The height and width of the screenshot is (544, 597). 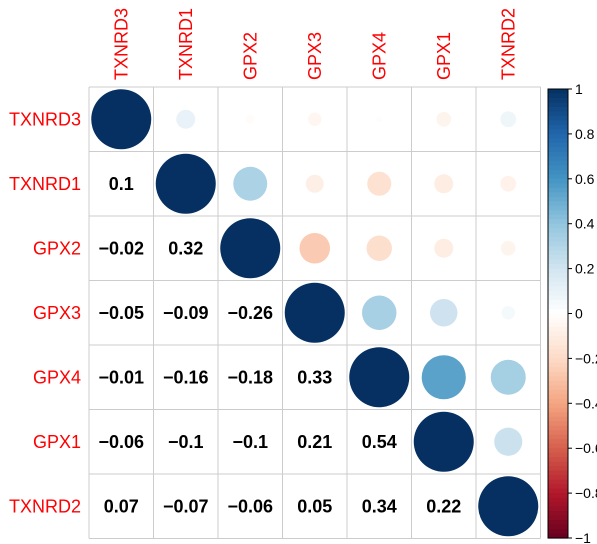 What do you see at coordinates (45, 506) in the screenshot?
I see `row-label: TXNRD2` at bounding box center [45, 506].